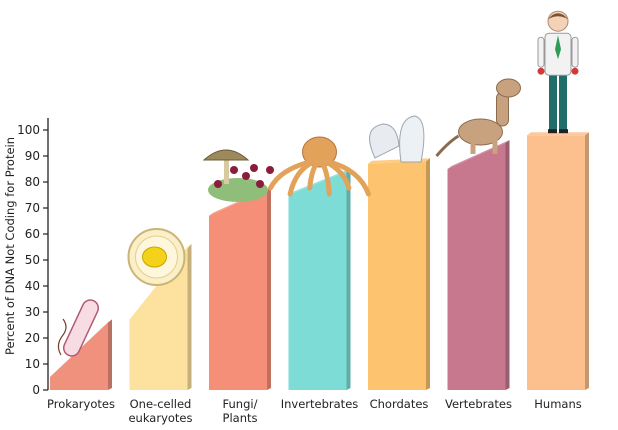  What do you see at coordinates (78, 328) in the screenshot?
I see `bacterium-illustration` at bounding box center [78, 328].